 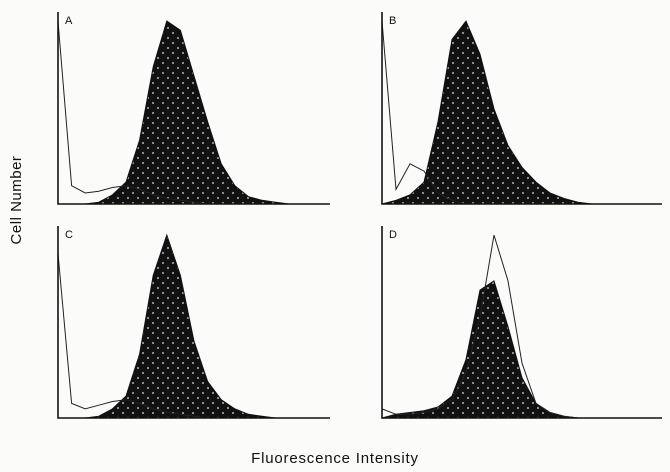 I want to click on panel-letter: B, so click(x=392, y=21).